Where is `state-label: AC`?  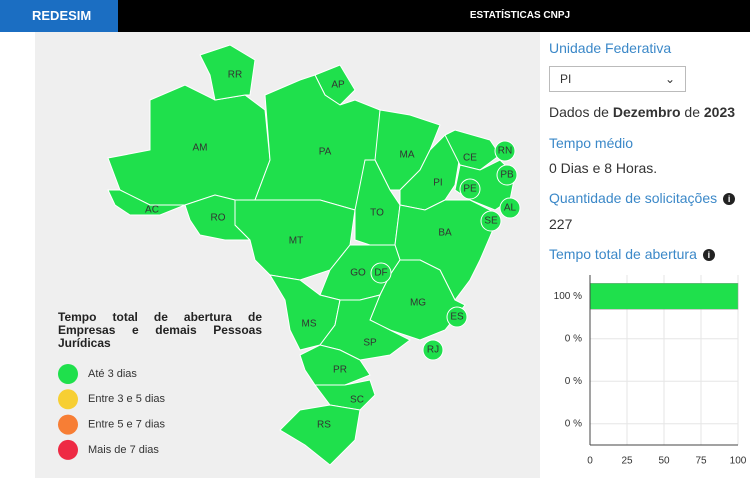 state-label: AC is located at coordinates (152, 210).